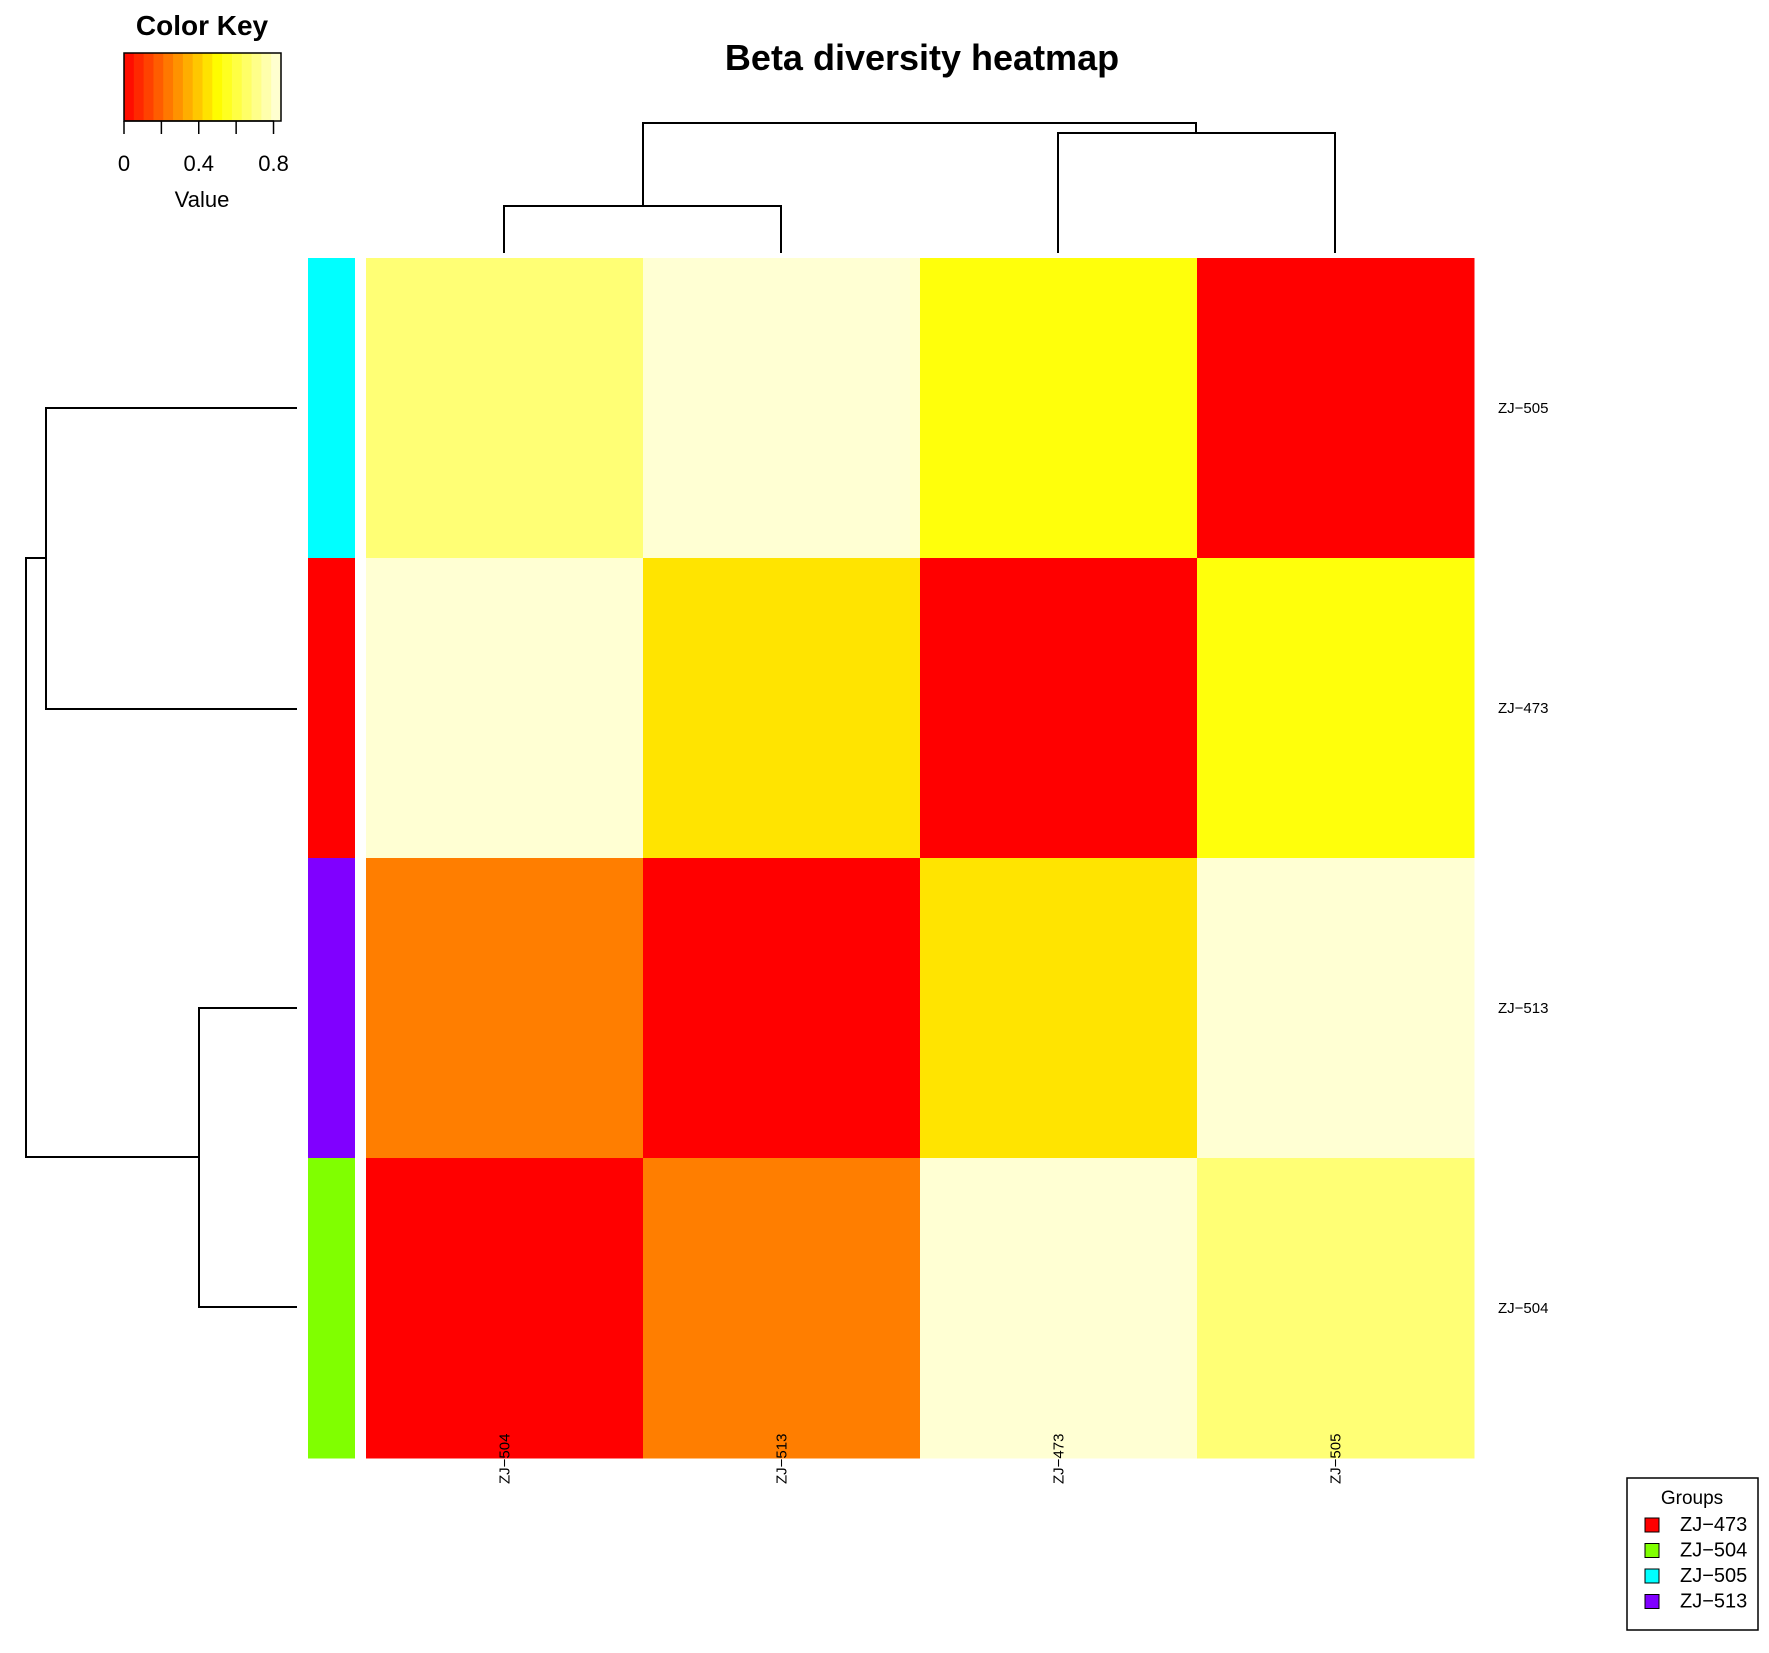  I want to click on row-dendrogram-branch-bottom, so click(247, 1157).